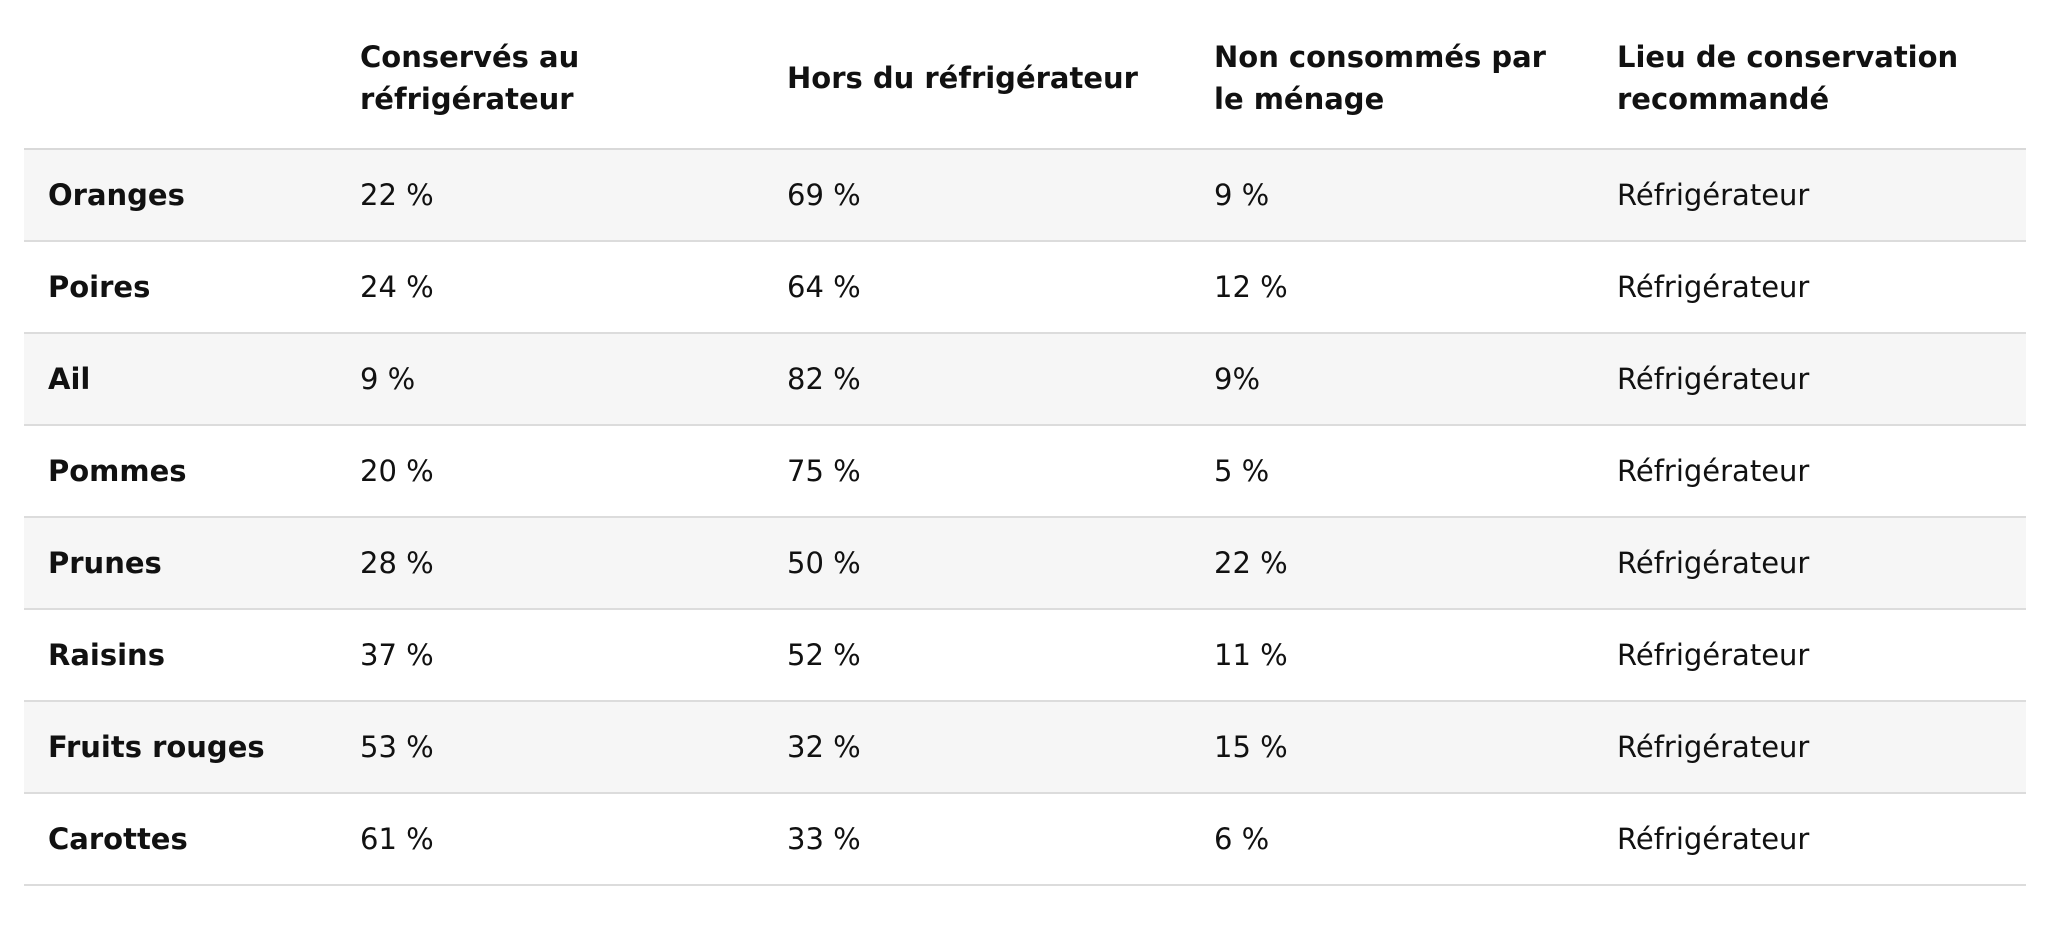 This screenshot has height=934, width=2050. I want to click on header-cell-outside-fridge: Hors du réfrigérateur, so click(976, 75).